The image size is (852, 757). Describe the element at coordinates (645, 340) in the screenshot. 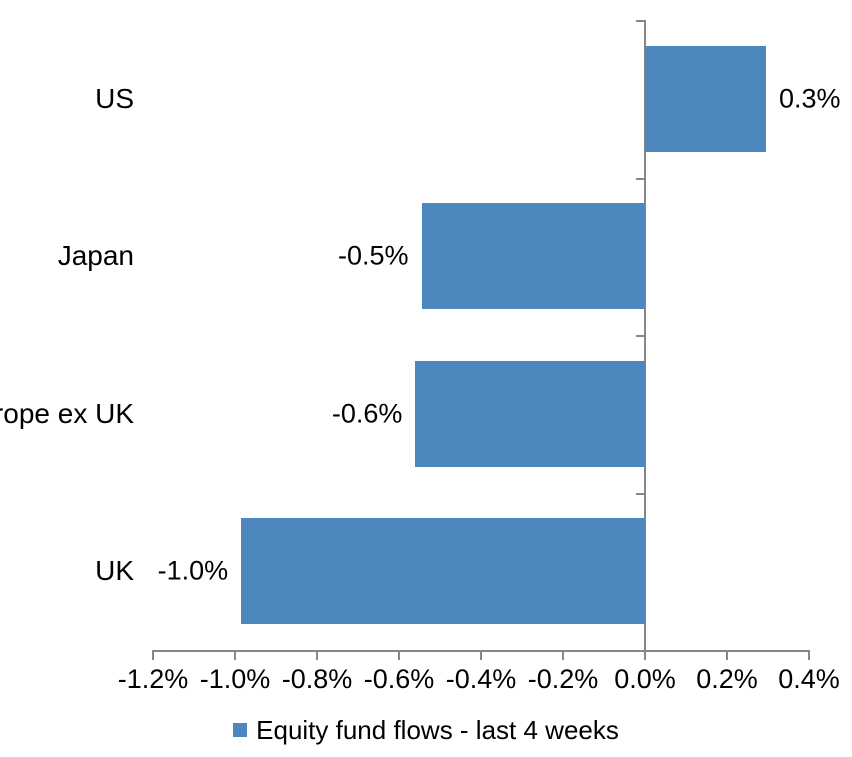

I see `category-axis-line` at that location.